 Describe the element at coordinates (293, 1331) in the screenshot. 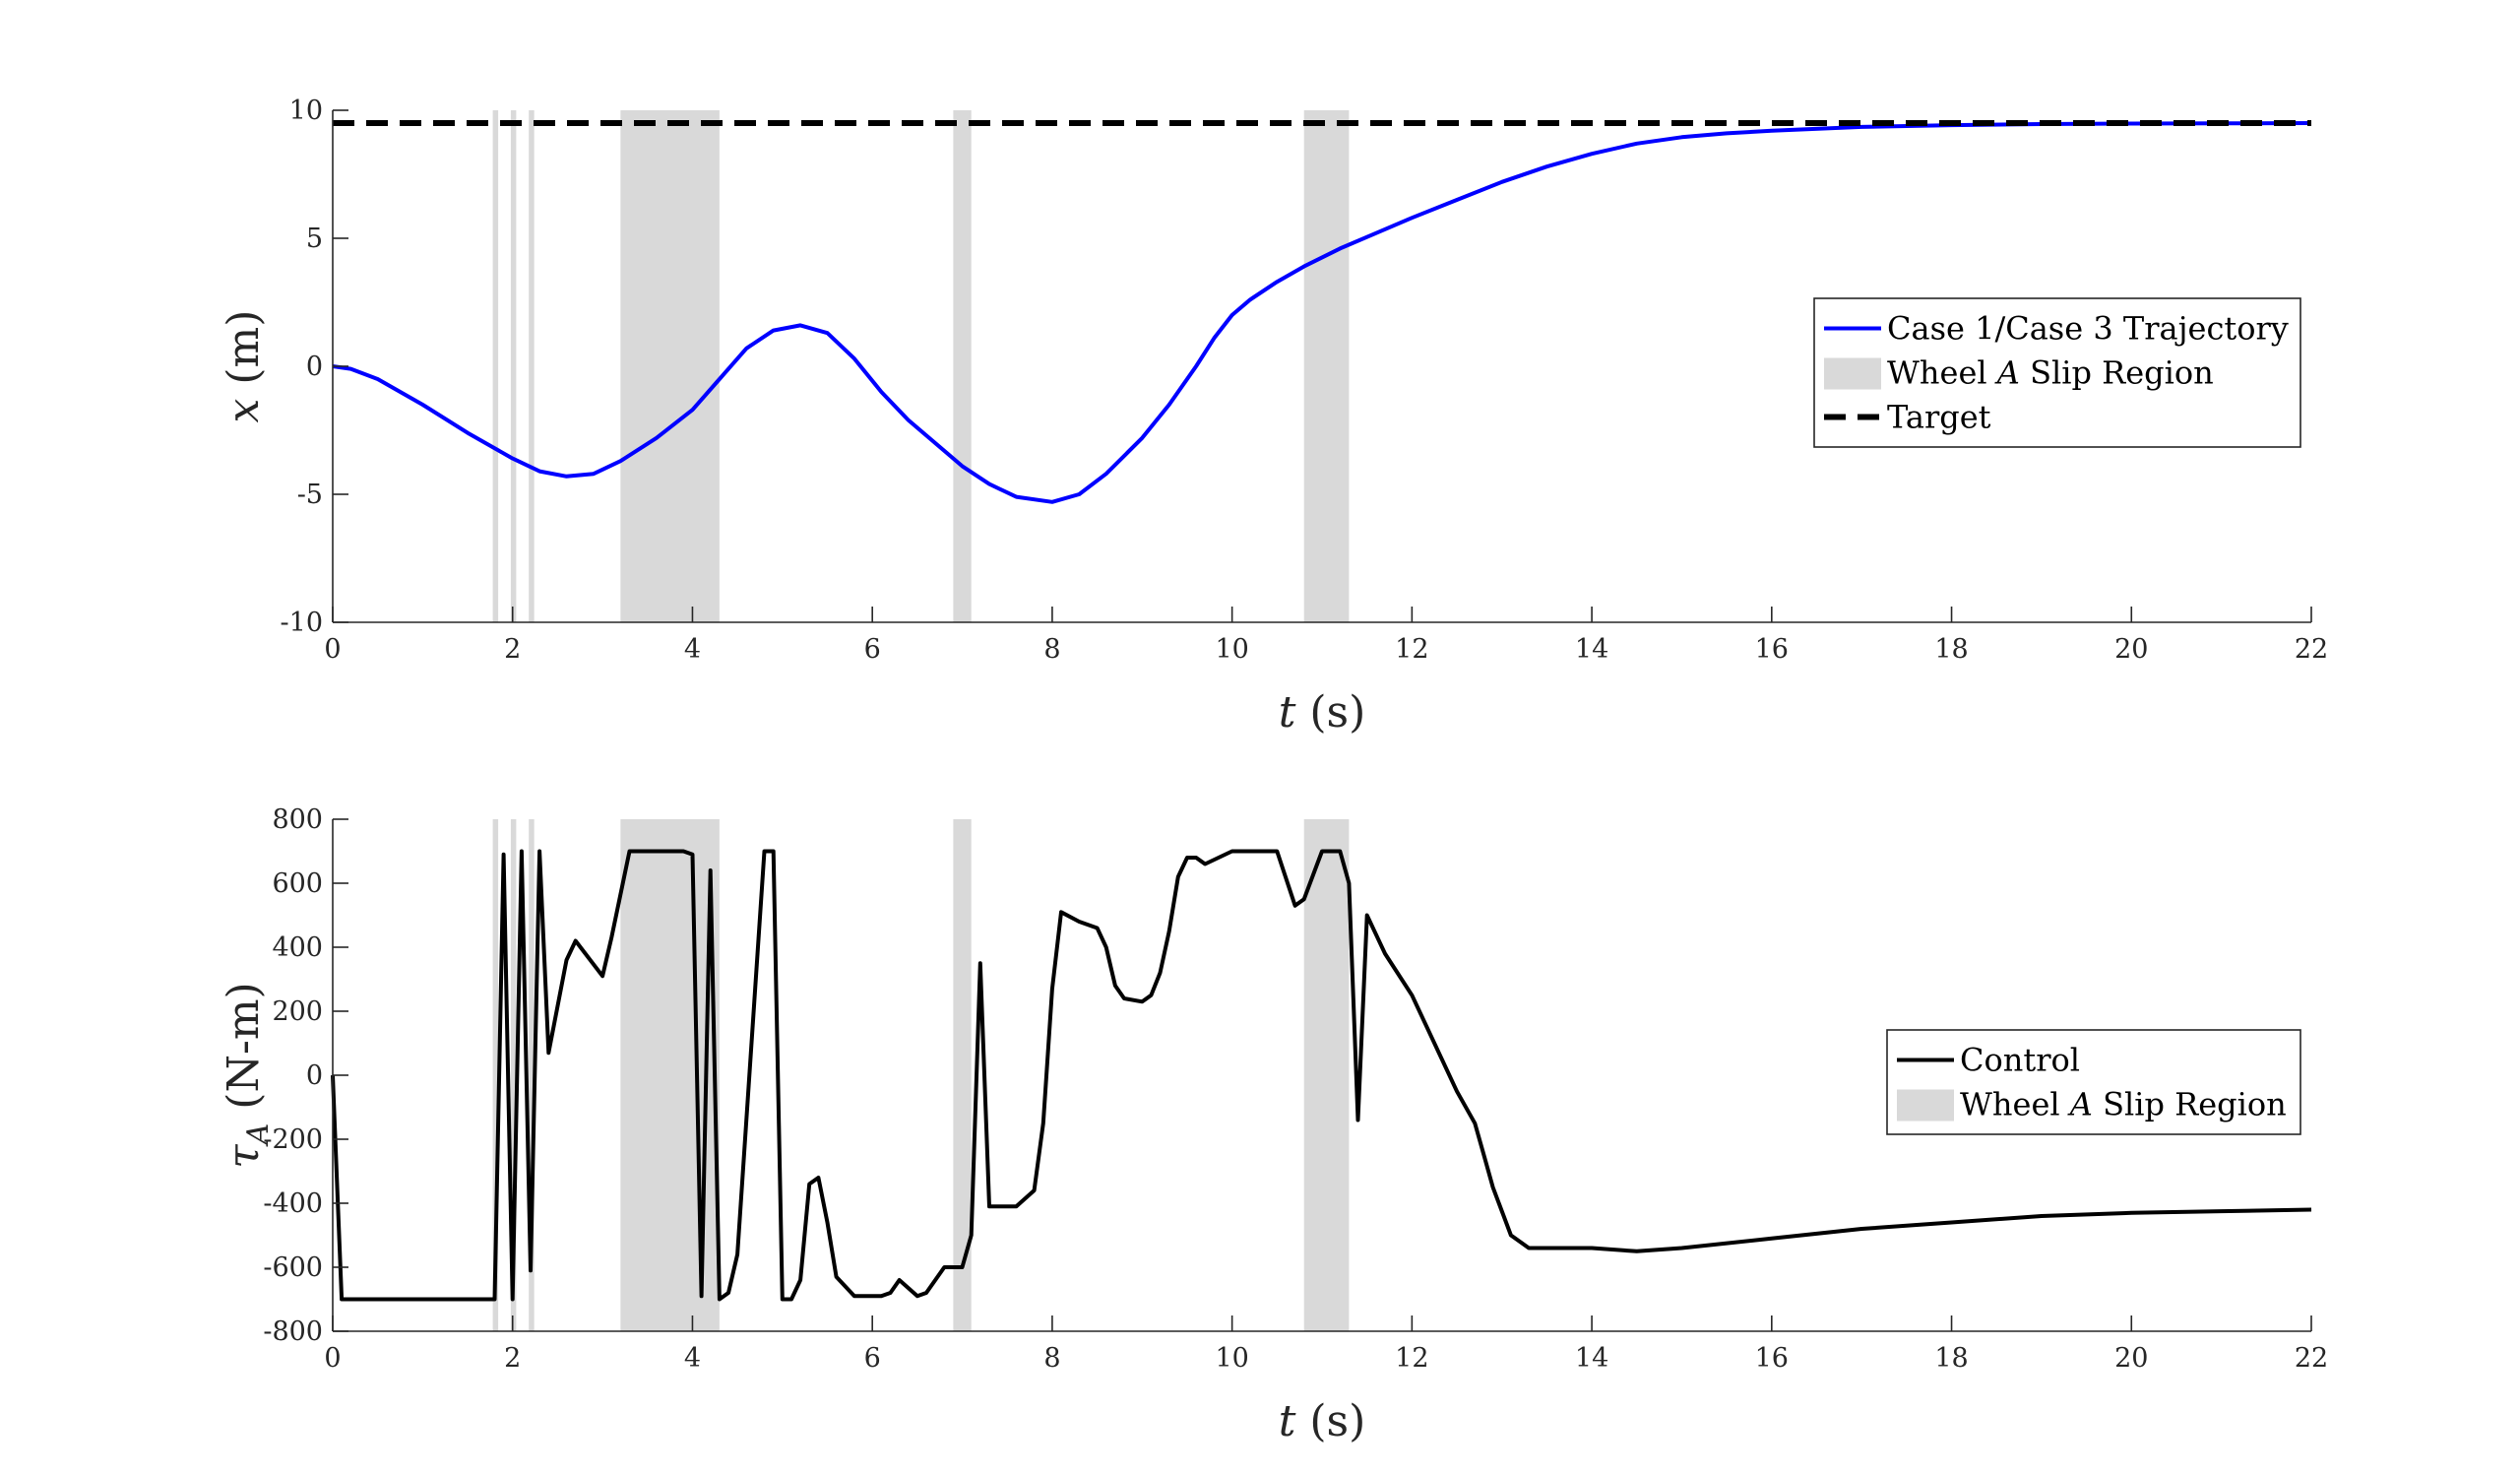

I see `y-tick-label: -800` at that location.